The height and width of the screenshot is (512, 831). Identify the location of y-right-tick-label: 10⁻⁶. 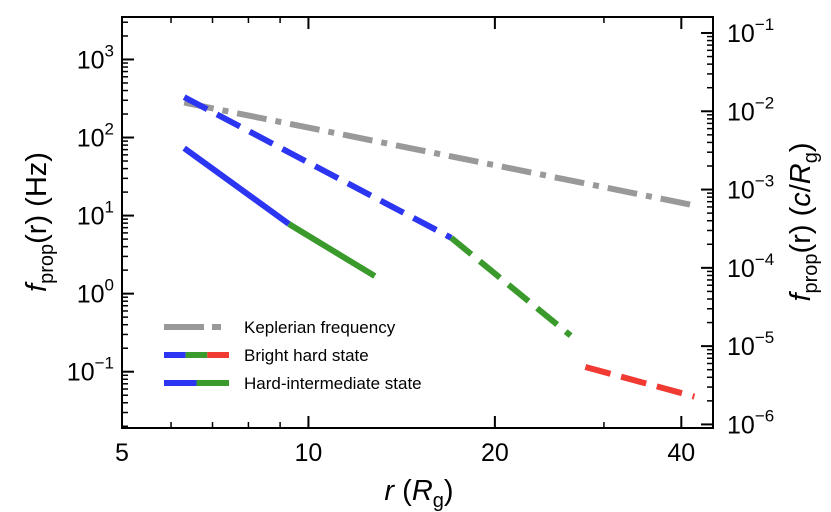
(750, 422).